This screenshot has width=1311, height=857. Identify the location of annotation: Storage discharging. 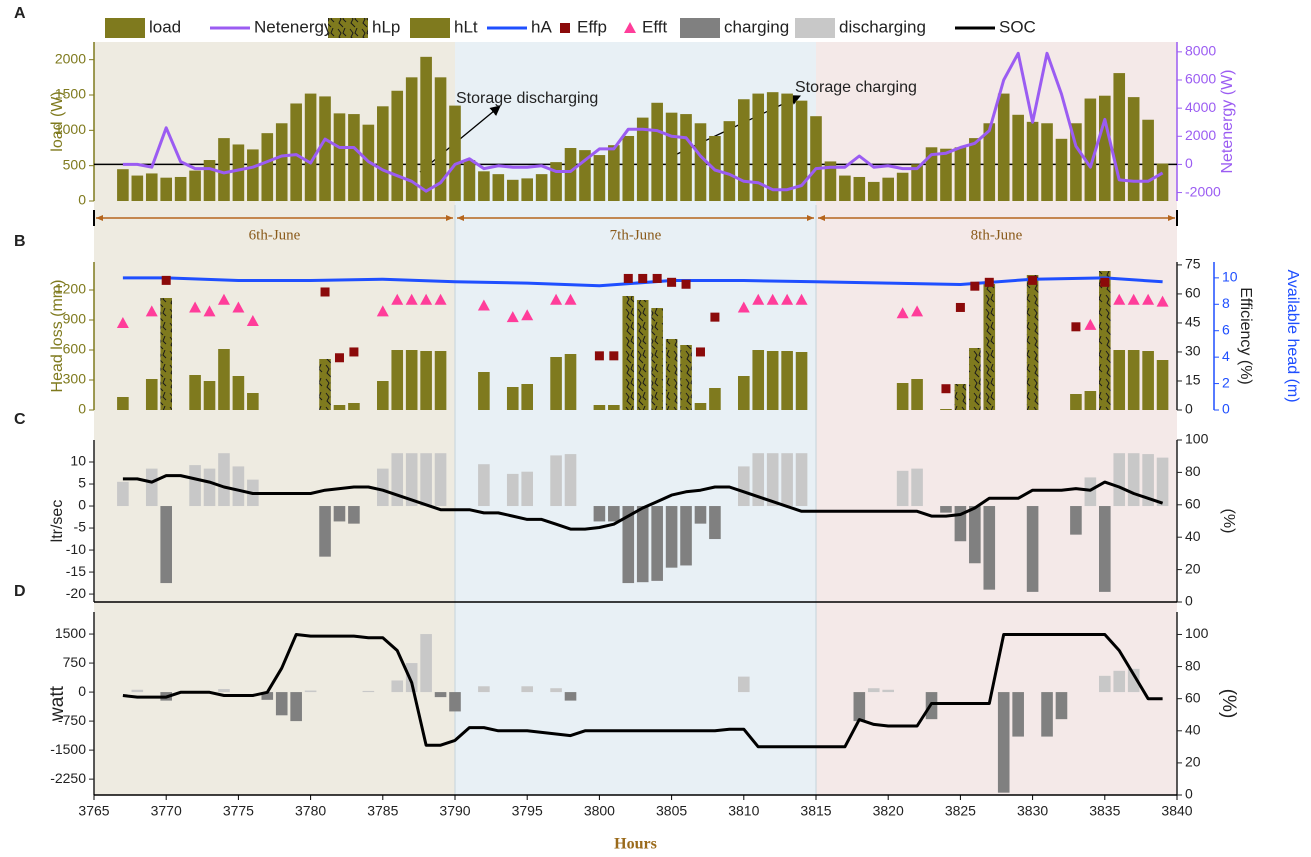
(527, 98).